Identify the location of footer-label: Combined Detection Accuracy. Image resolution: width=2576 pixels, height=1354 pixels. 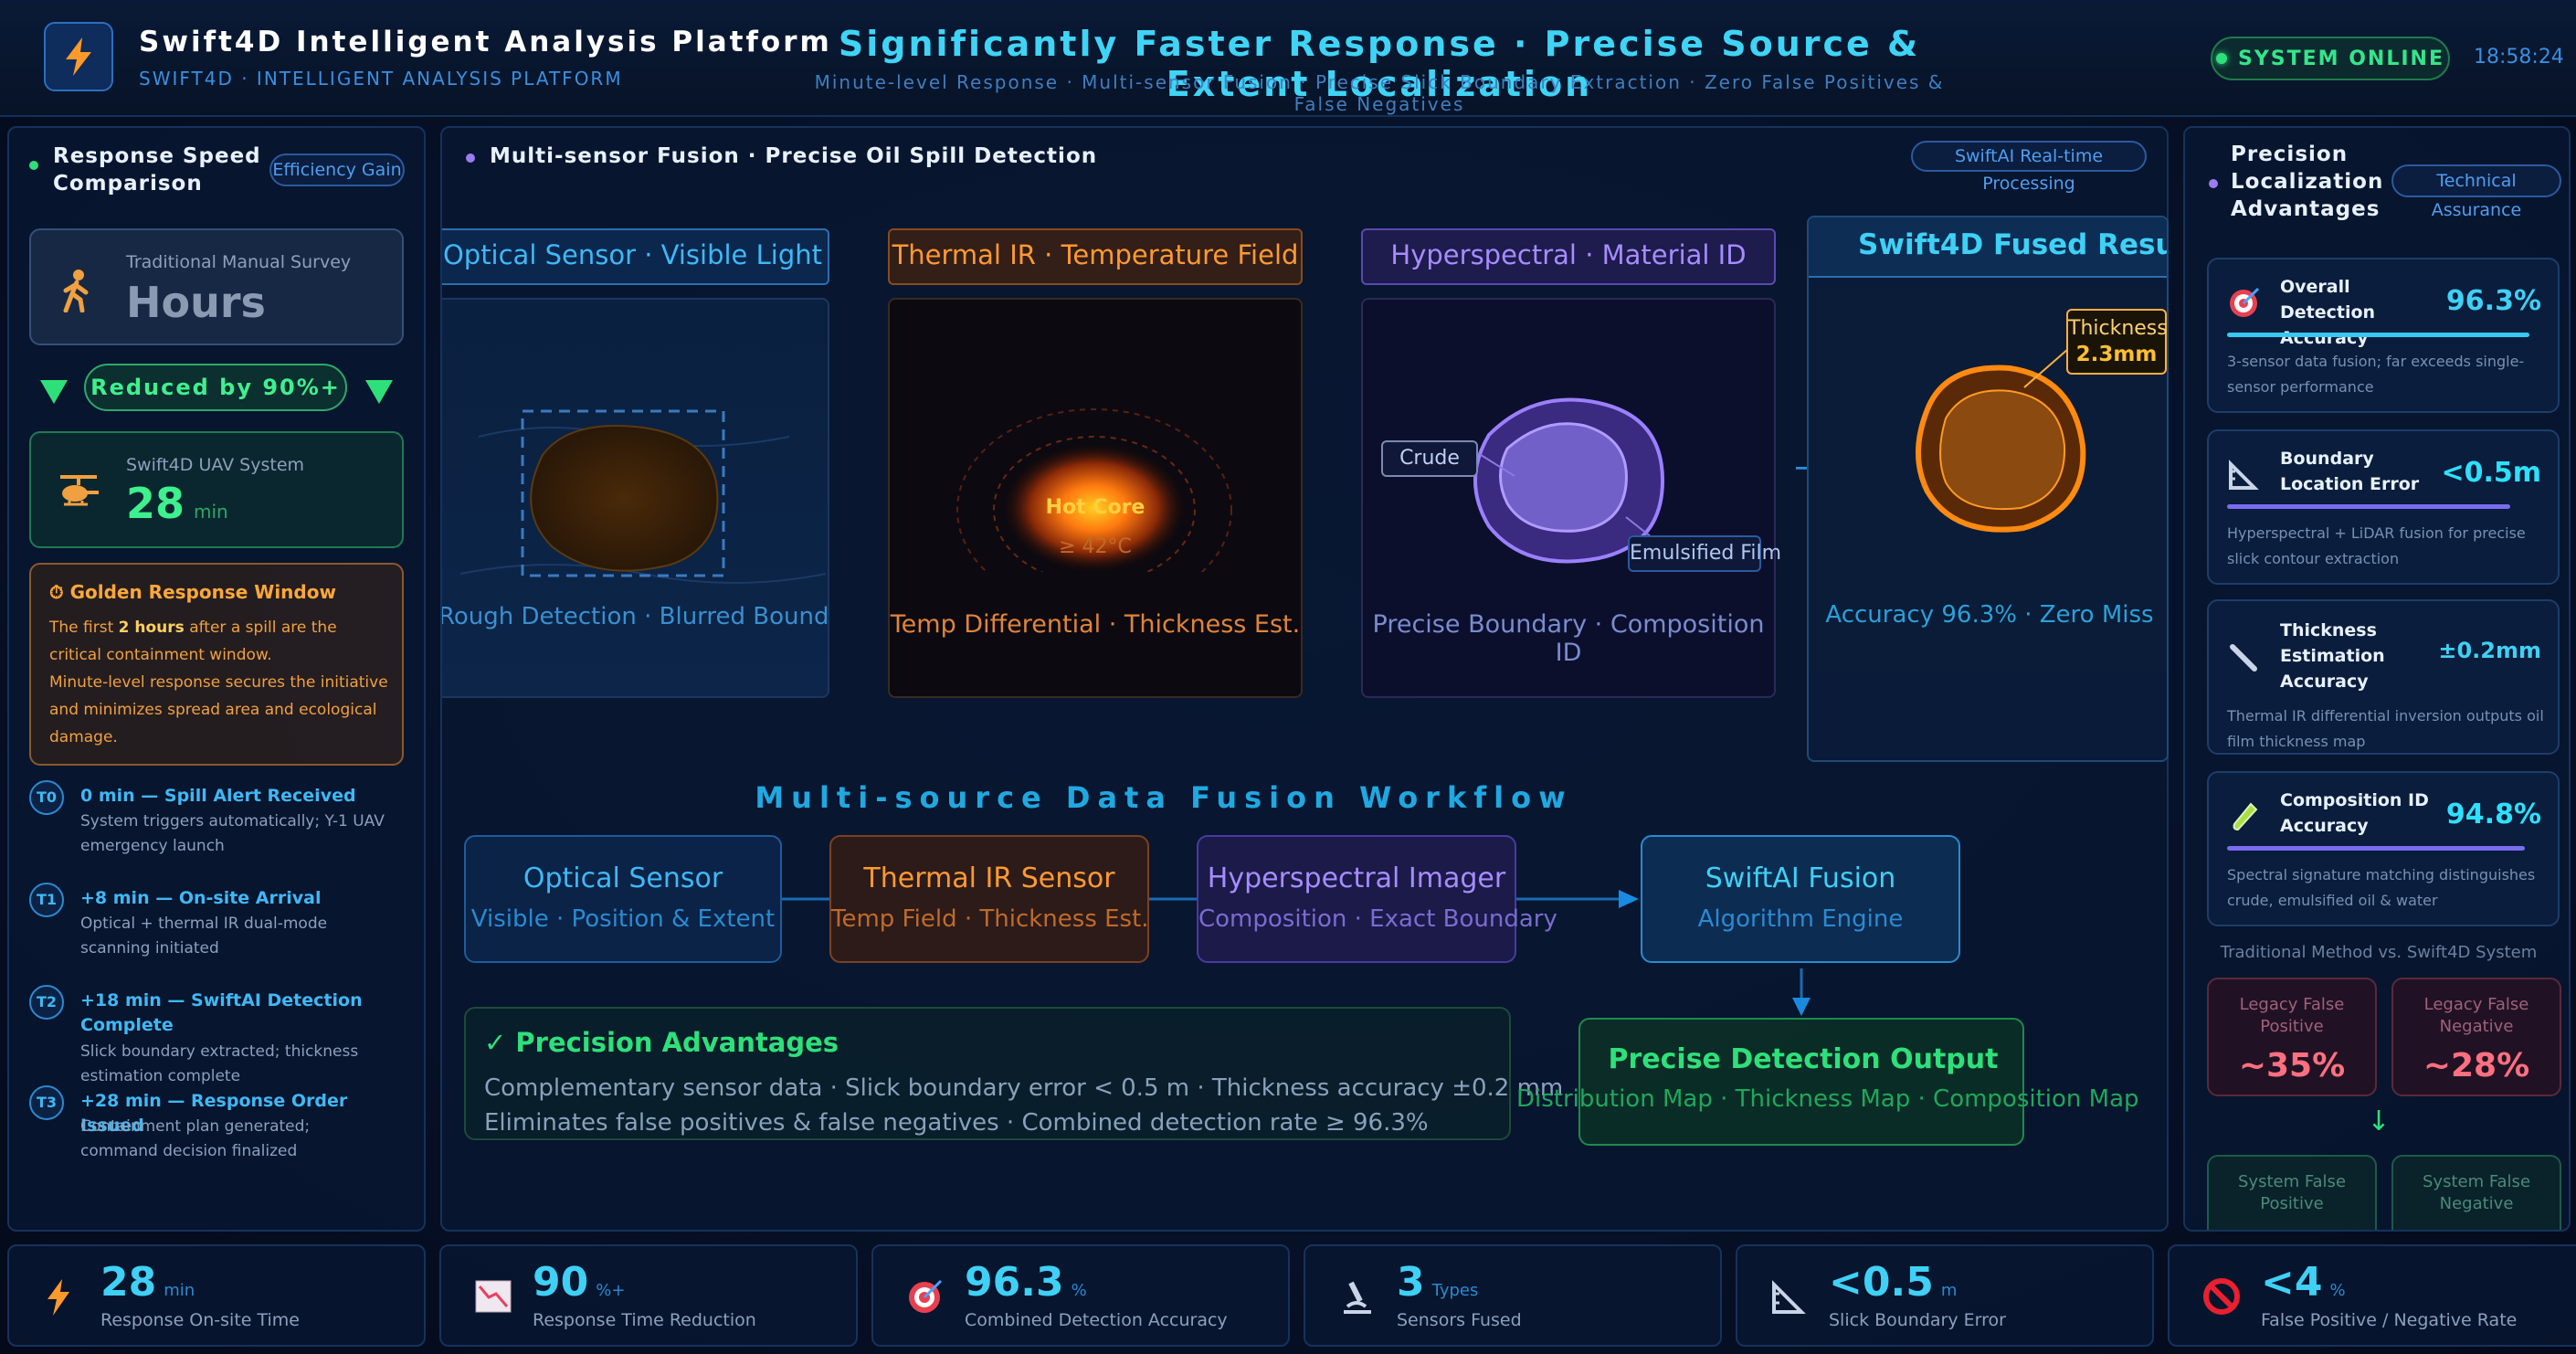
(1096, 1320).